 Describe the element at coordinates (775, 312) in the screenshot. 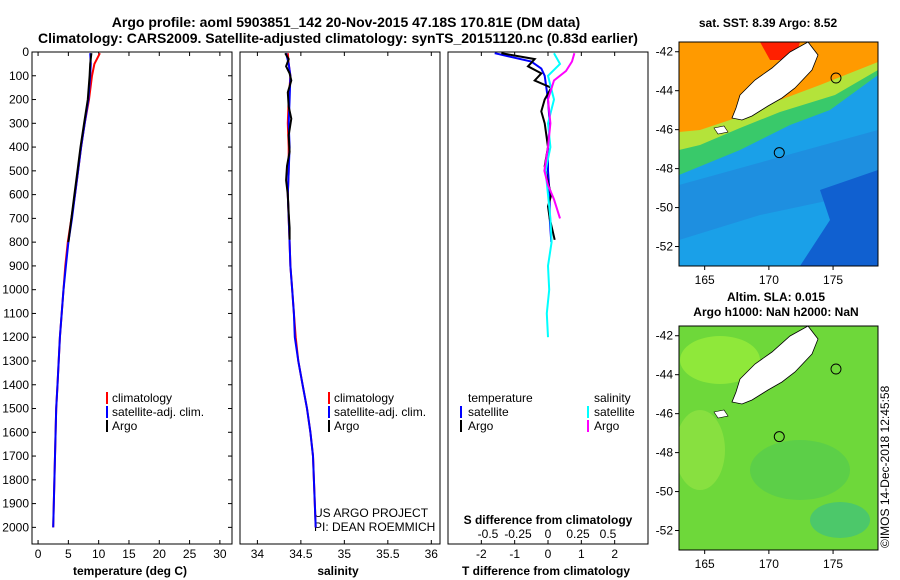

I see `sla-map-title2: Argo h1000: NaN h2000: NaN` at that location.